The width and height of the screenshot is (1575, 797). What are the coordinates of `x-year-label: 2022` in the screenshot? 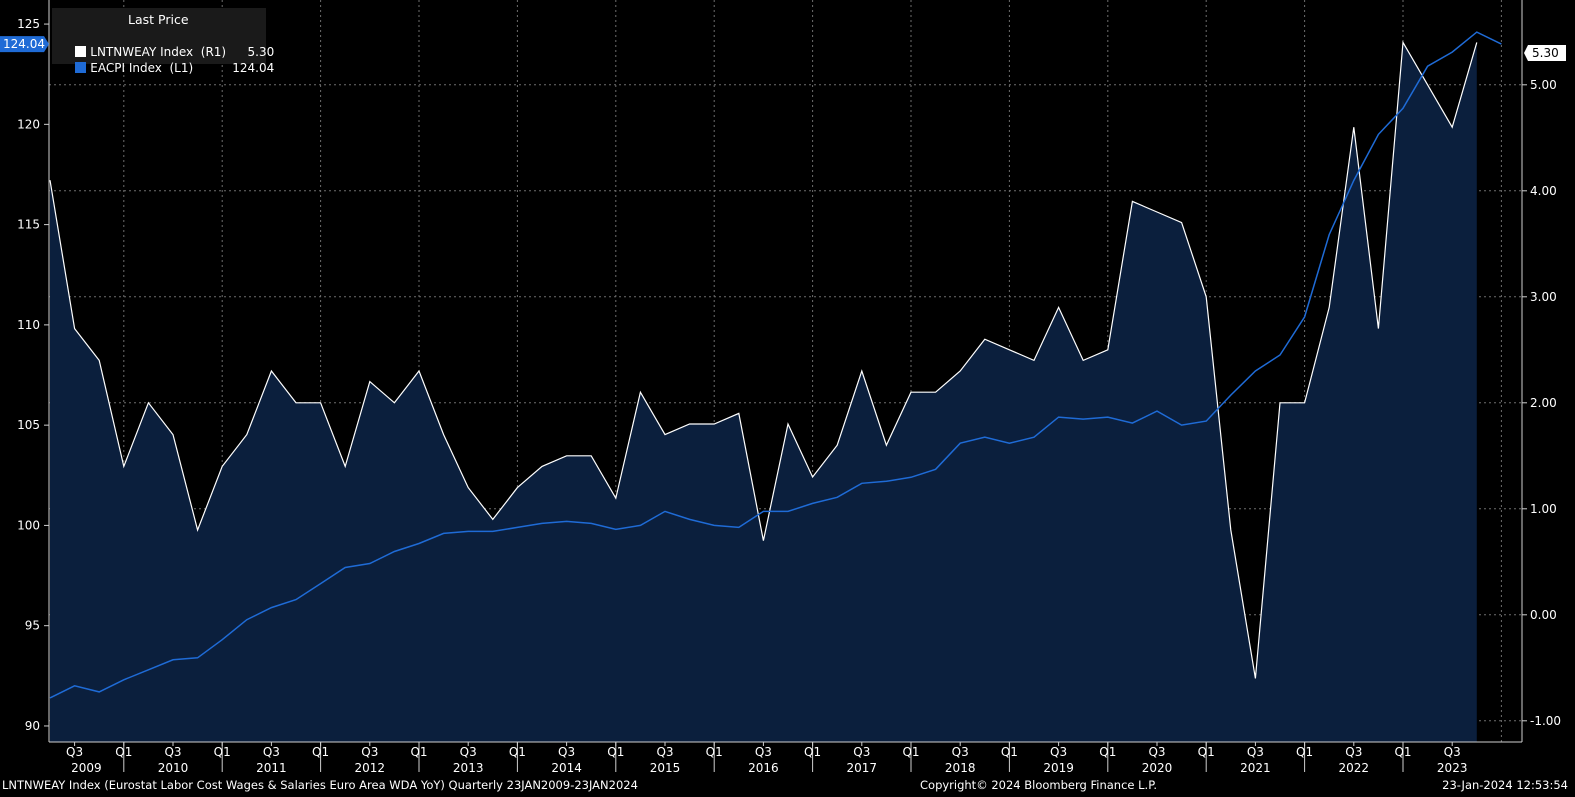 It's located at (1354, 768).